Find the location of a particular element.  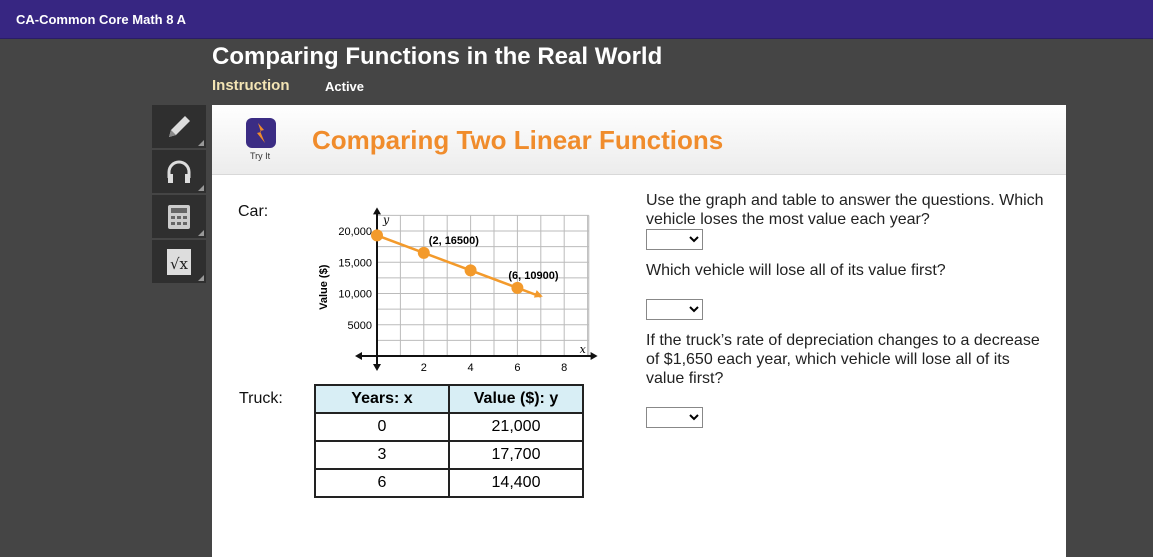

lesson-title: Comparing Functions in the Real World is located at coordinates (437, 56).